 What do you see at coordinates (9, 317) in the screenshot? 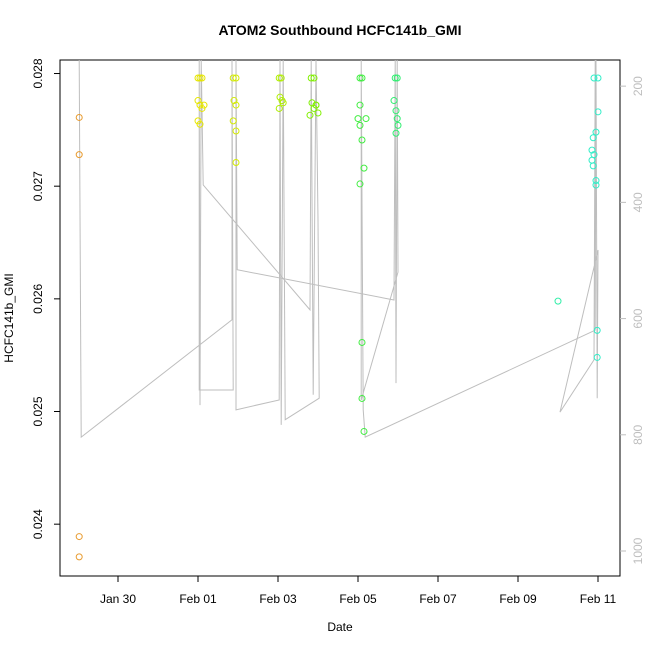
I see `y-axis-label: HCFC141b_GMI` at bounding box center [9, 317].